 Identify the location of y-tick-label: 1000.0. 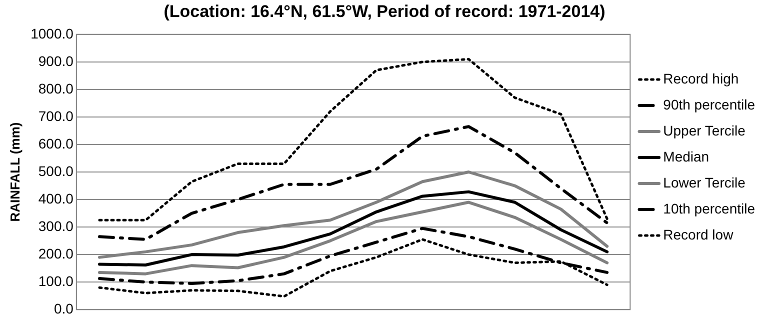
(52, 33).